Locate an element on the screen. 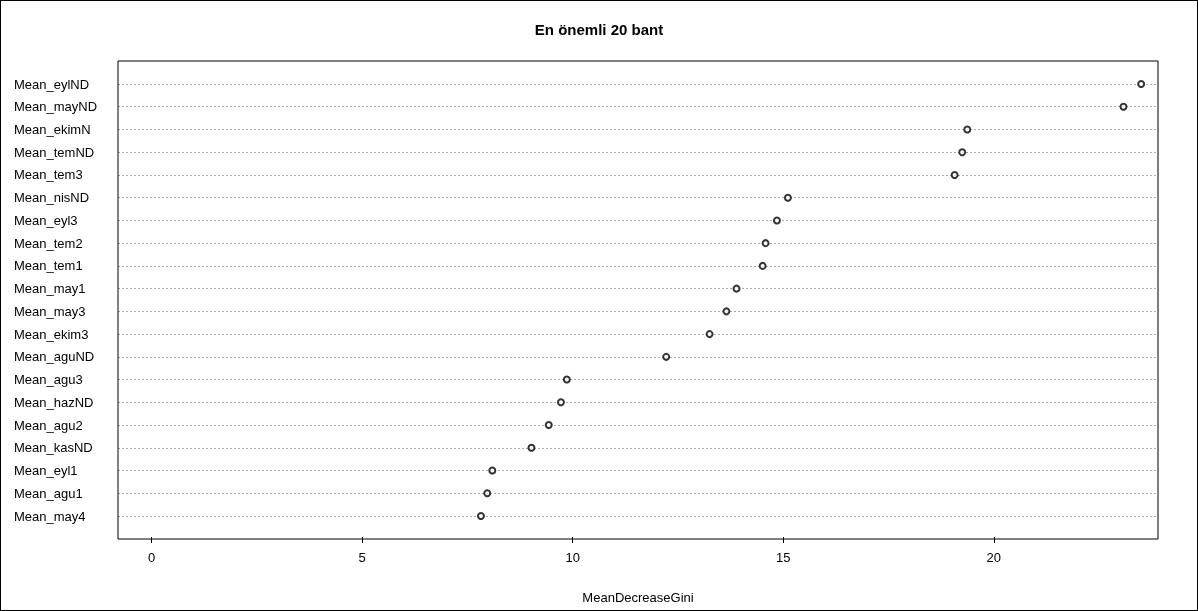 The image size is (1198, 611). y-tick-label: Mean_agu3 is located at coordinates (48, 380).